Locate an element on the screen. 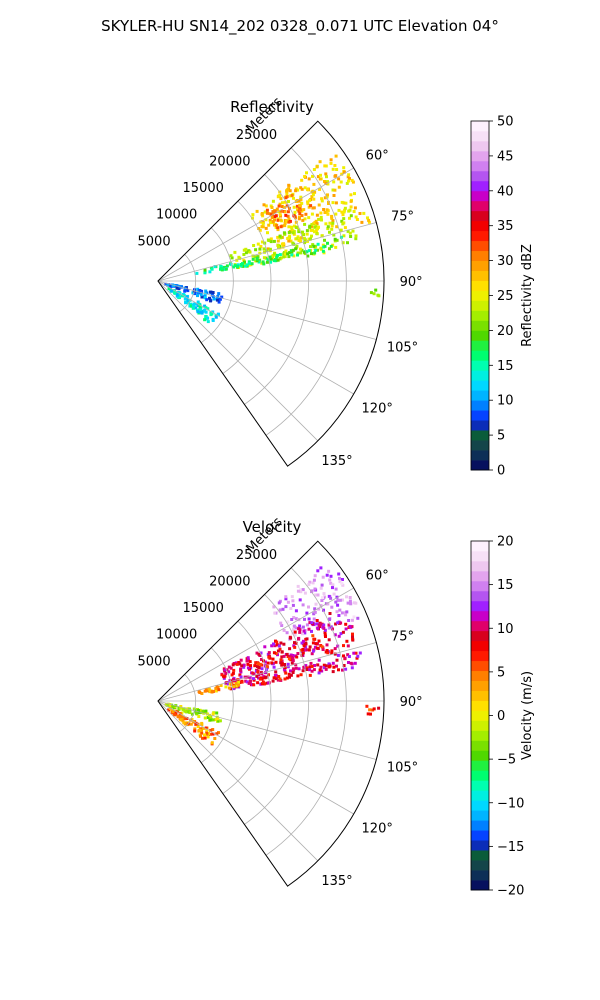  azimuth-spoke is located at coordinates (267, 252).